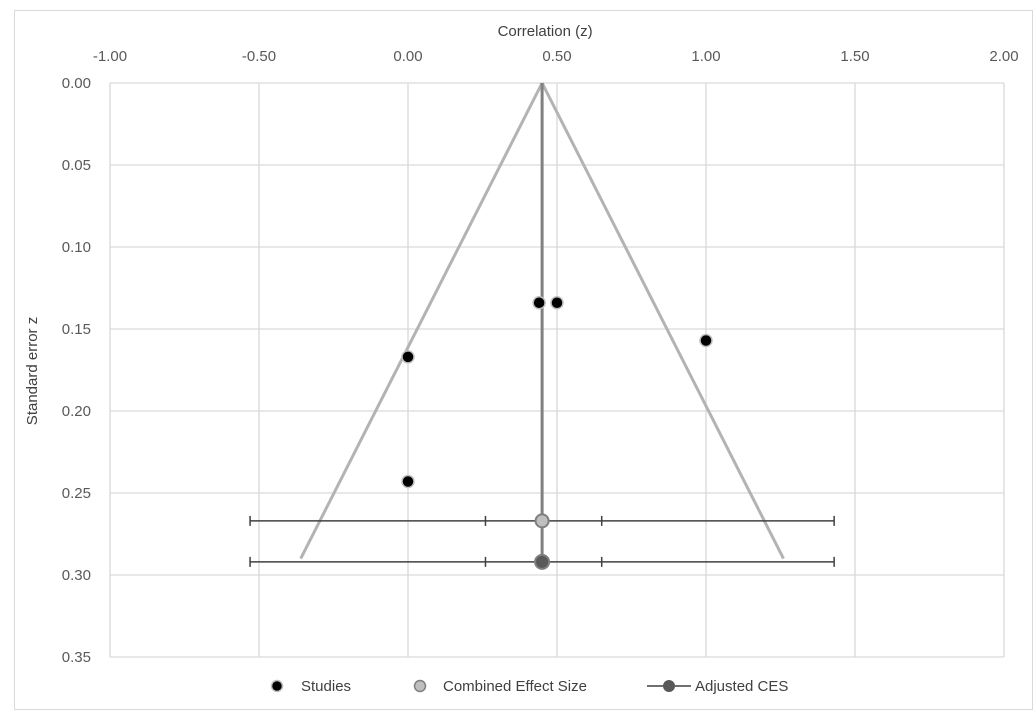 The image size is (1036, 713). I want to click on x-tick-label: 2.00, so click(1003, 56).